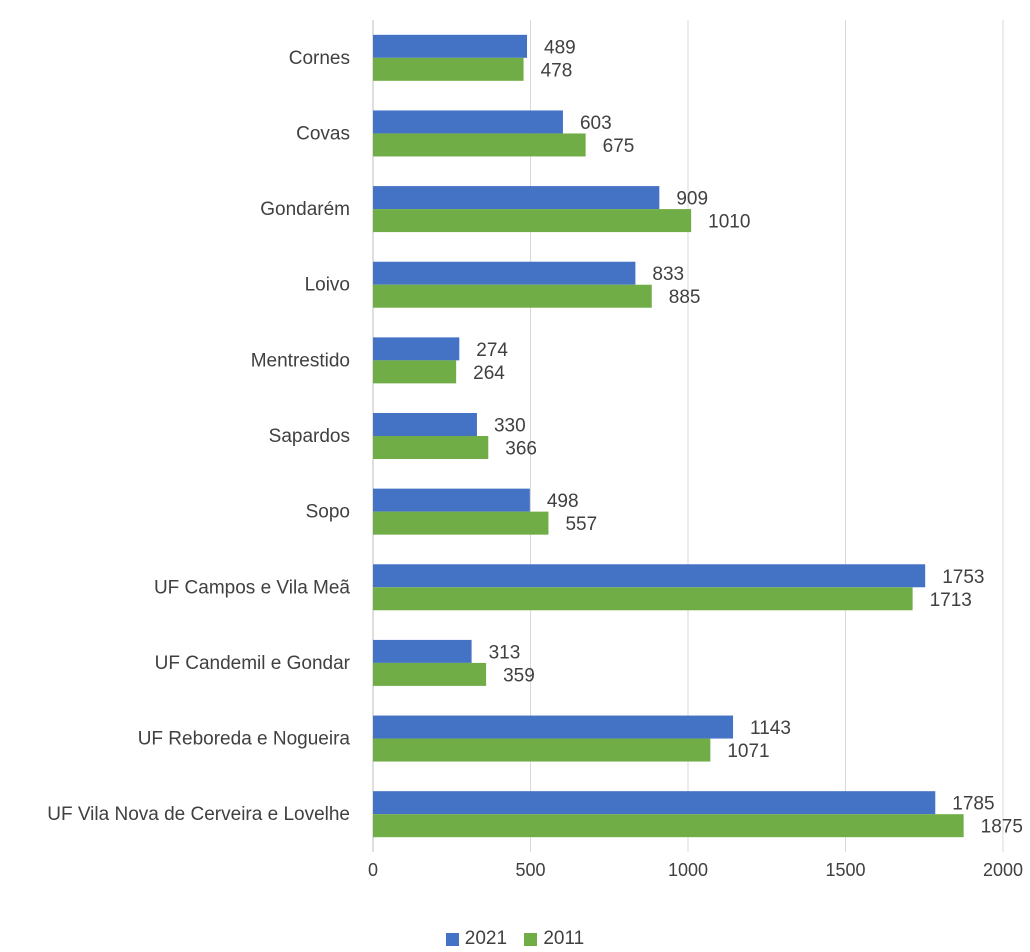 Image resolution: width=1030 pixels, height=952 pixels. What do you see at coordinates (973, 804) in the screenshot?
I see `data-label: 1785` at bounding box center [973, 804].